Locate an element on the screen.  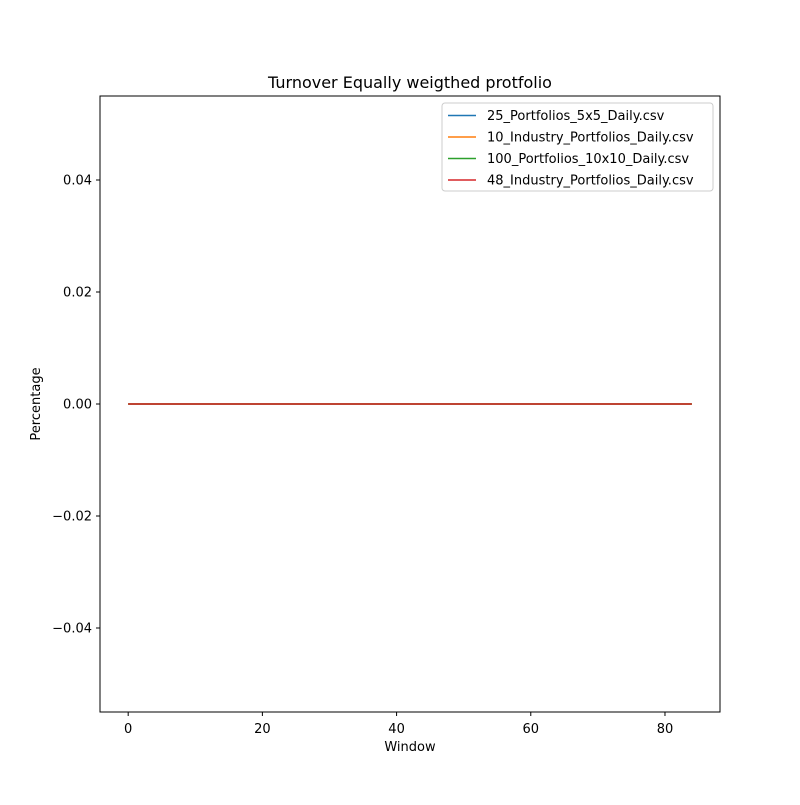
x-tick-label: 80 is located at coordinates (665, 729).